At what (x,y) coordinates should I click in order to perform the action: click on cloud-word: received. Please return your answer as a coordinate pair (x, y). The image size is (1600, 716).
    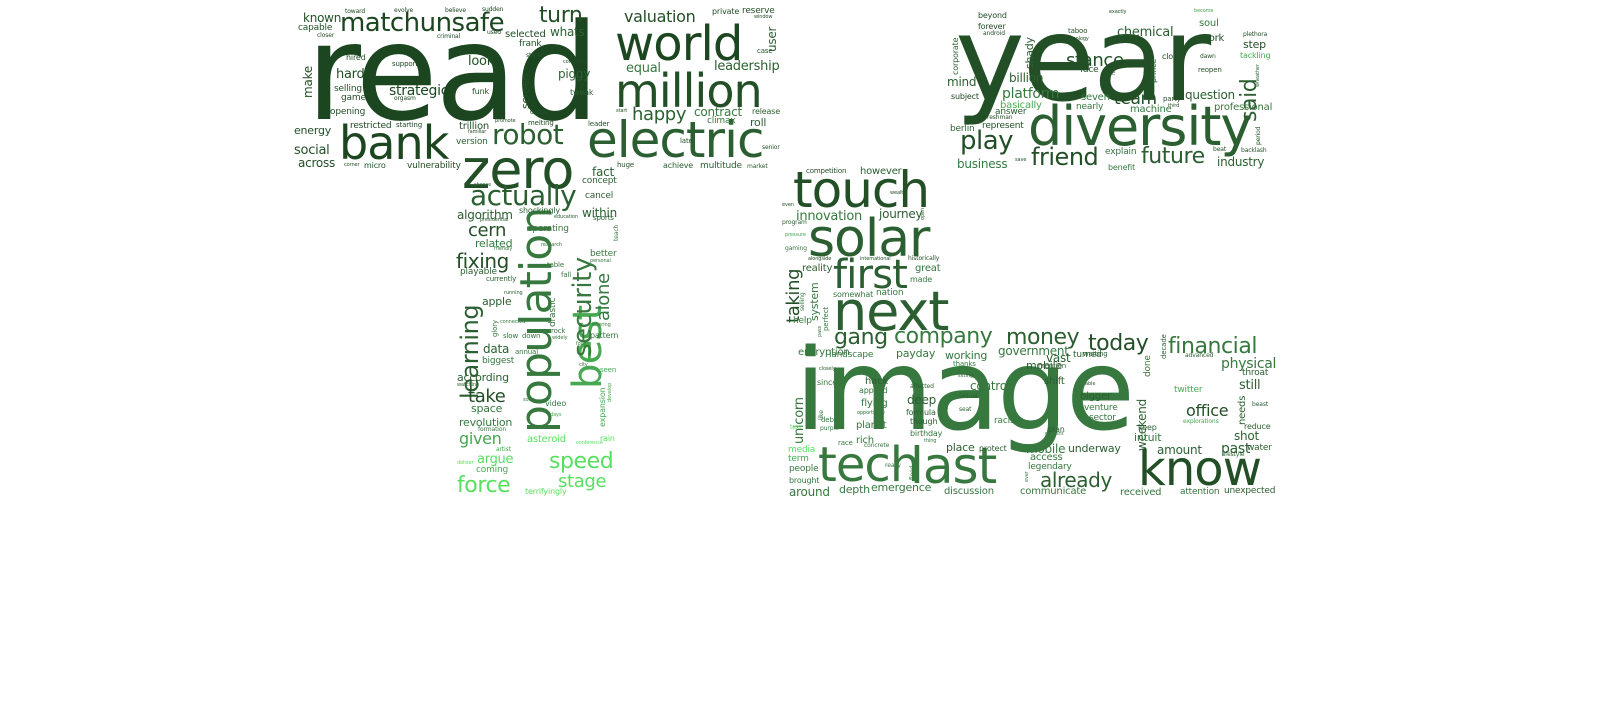
    Looking at the image, I should click on (1141, 492).